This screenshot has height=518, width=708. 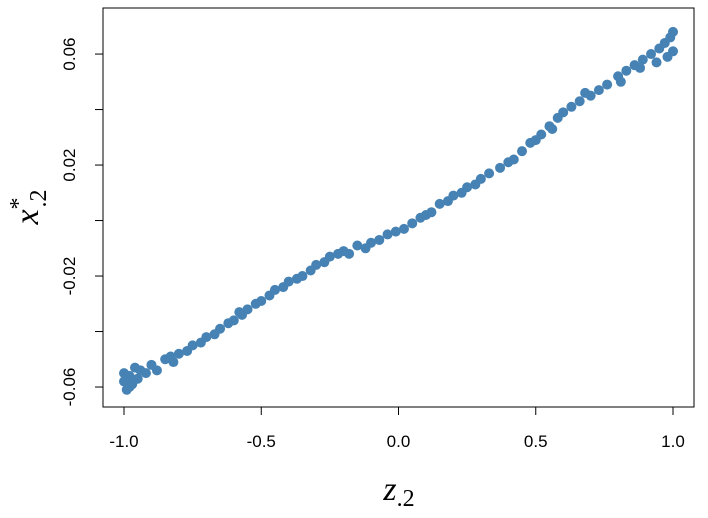 I want to click on x-tick-label: 0.0, so click(x=399, y=441).